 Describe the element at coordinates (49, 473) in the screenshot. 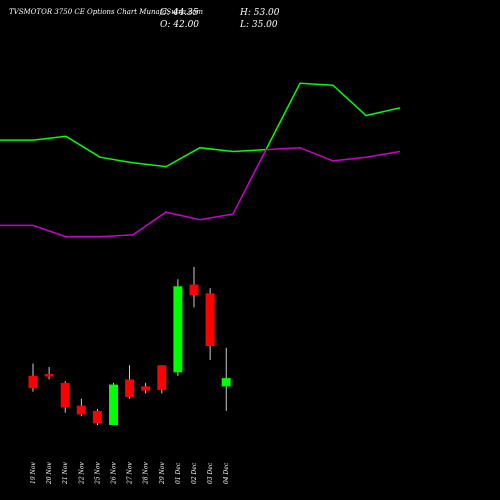

I see `x-tick-label: 20 Nov` at that location.